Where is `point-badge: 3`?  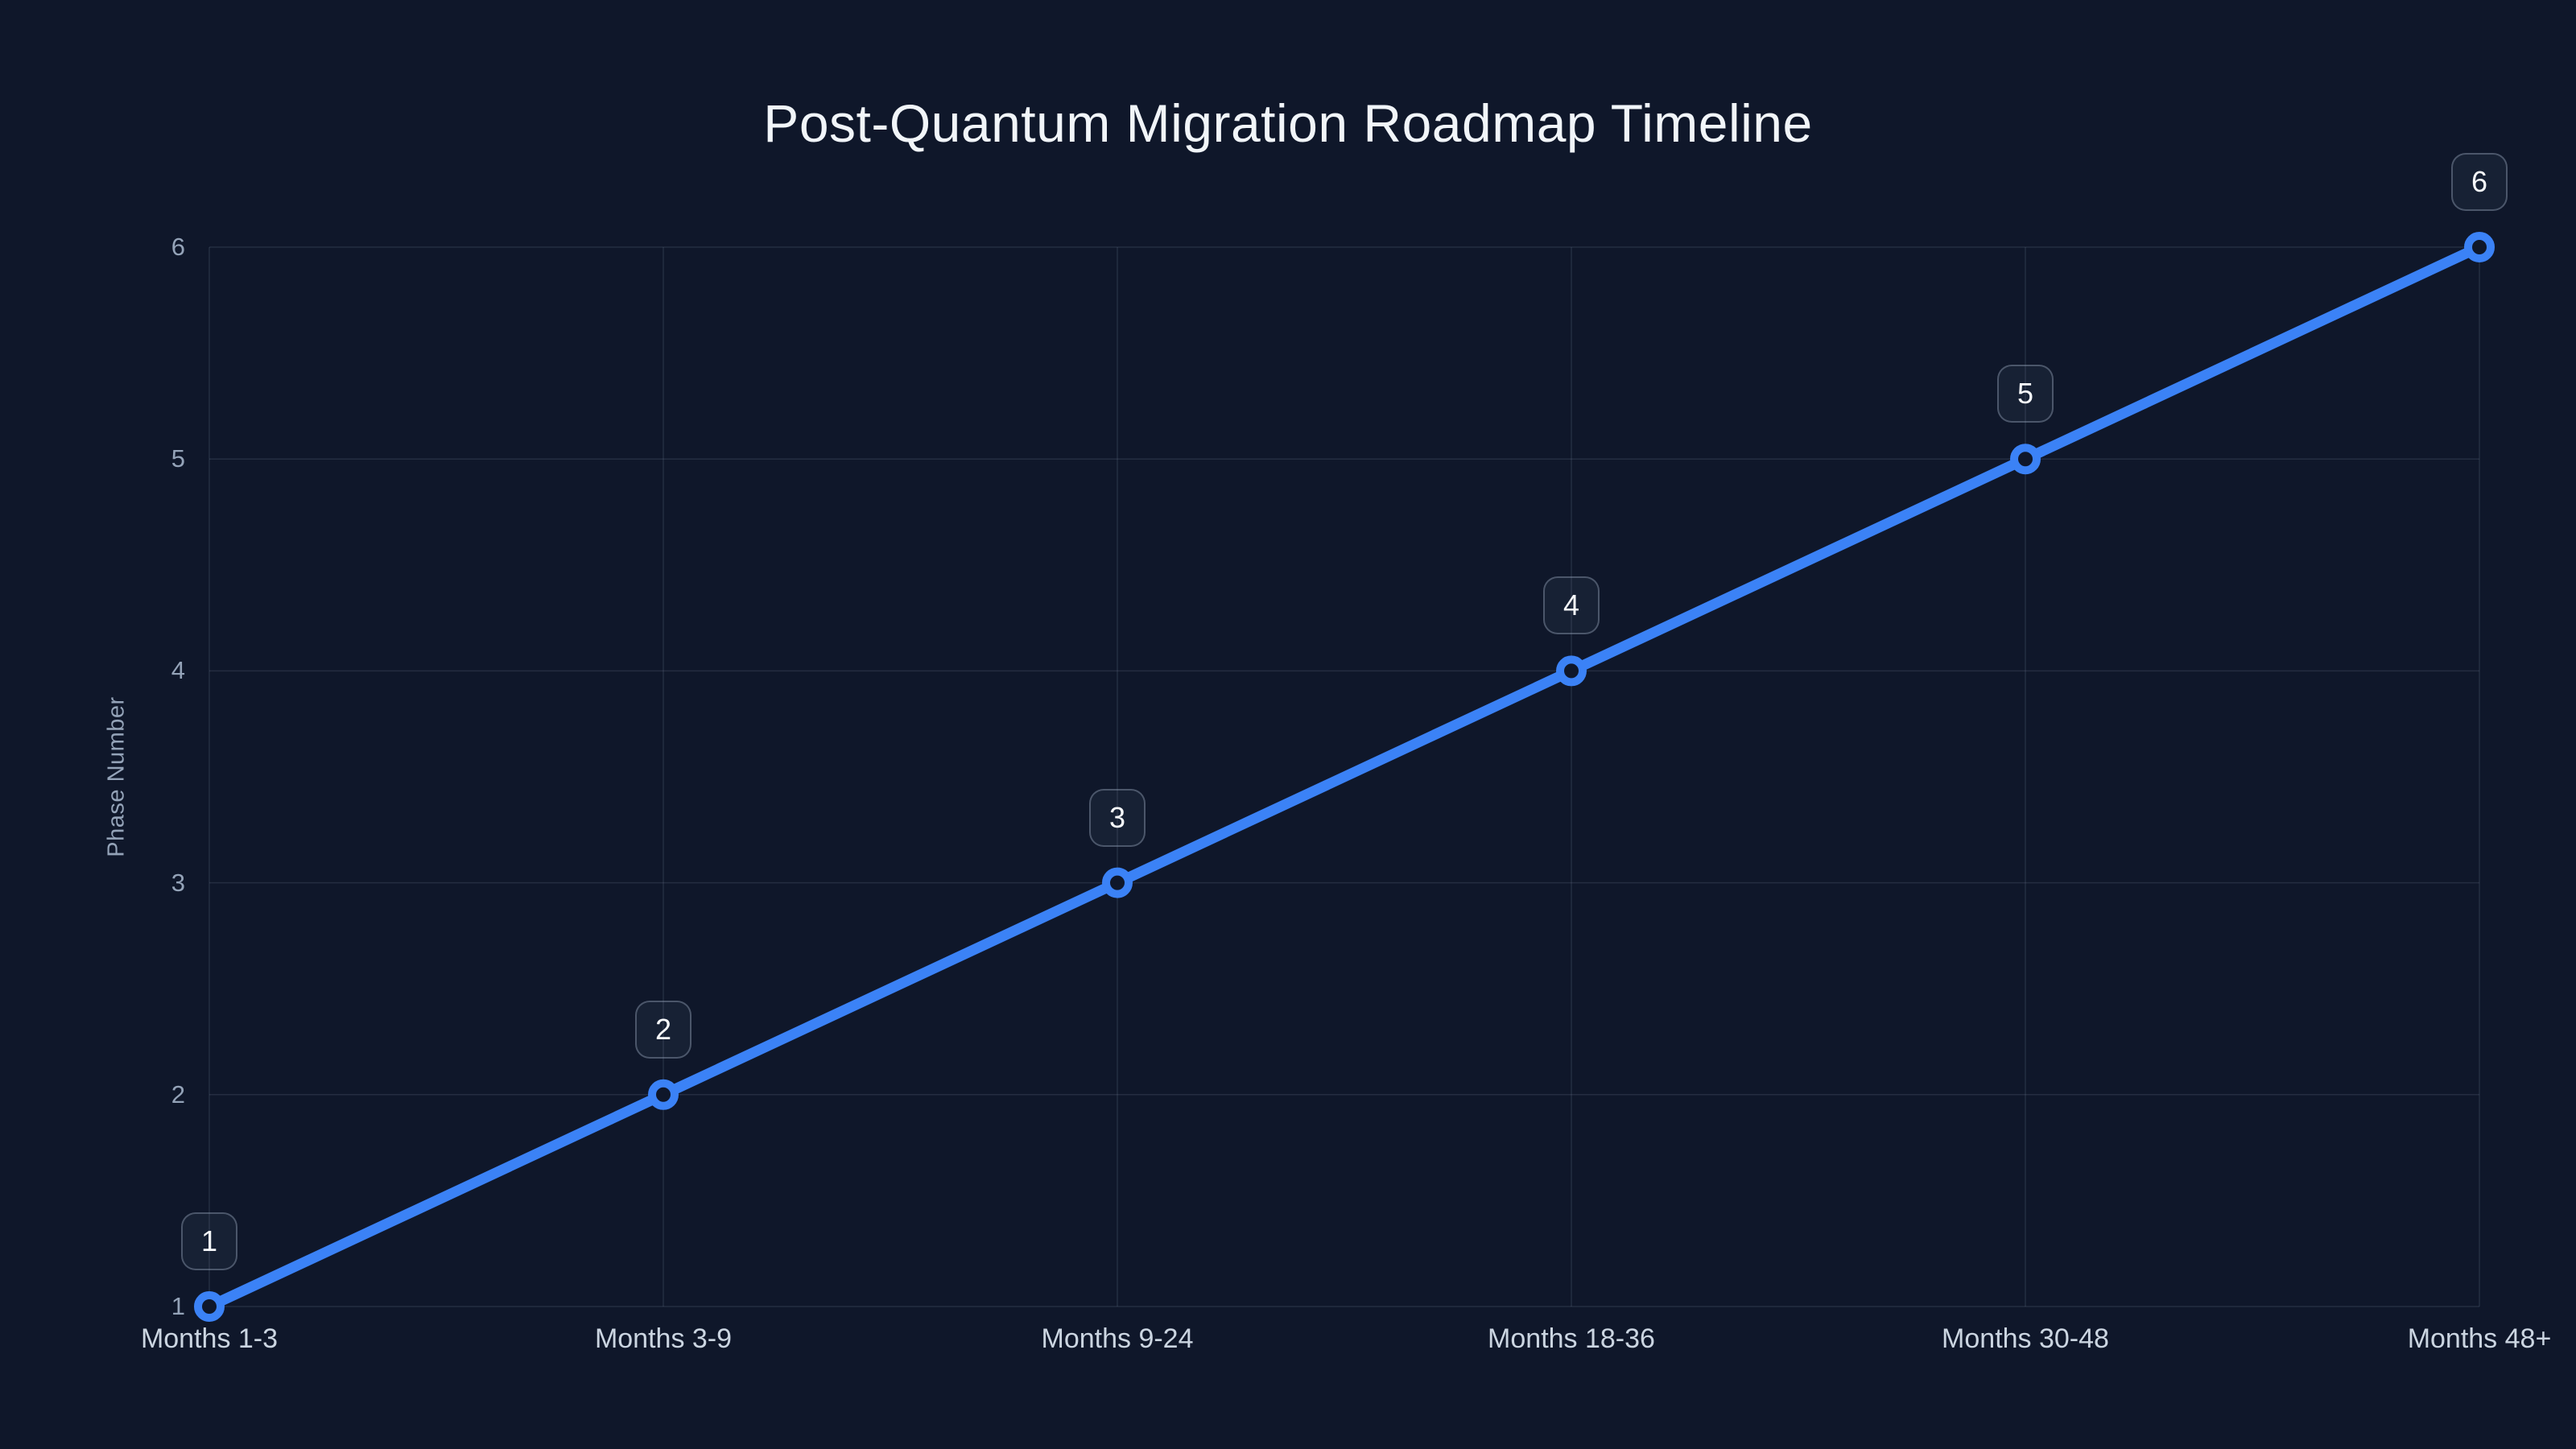 point-badge: 3 is located at coordinates (1117, 817).